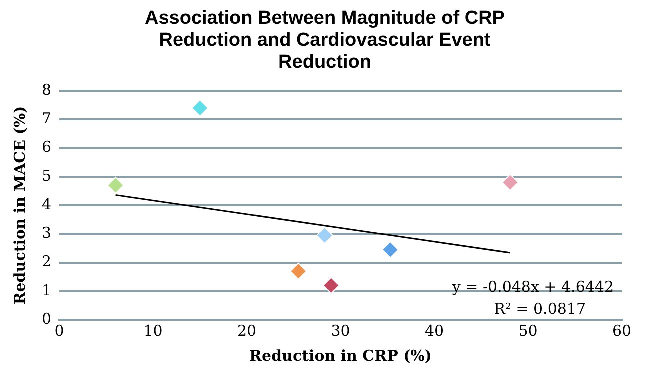 The image size is (650, 384). What do you see at coordinates (47, 319) in the screenshot?
I see `y-tick-label: 0` at bounding box center [47, 319].